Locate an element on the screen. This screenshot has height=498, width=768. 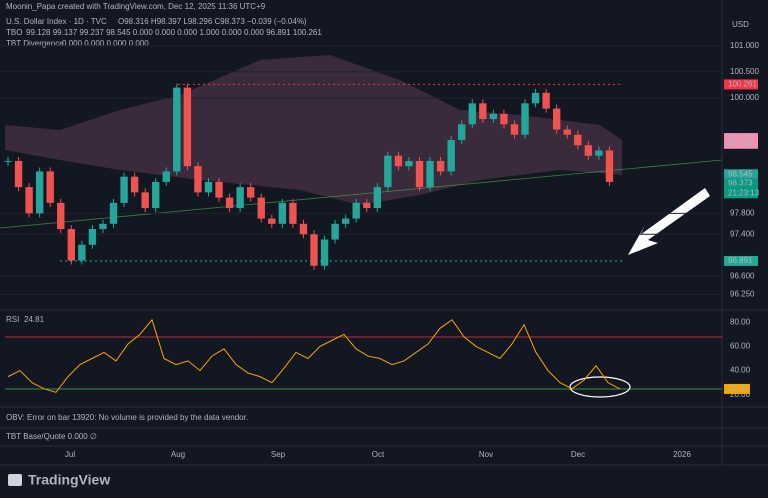
price-badge-label: 98.545 is located at coordinates (740, 173).